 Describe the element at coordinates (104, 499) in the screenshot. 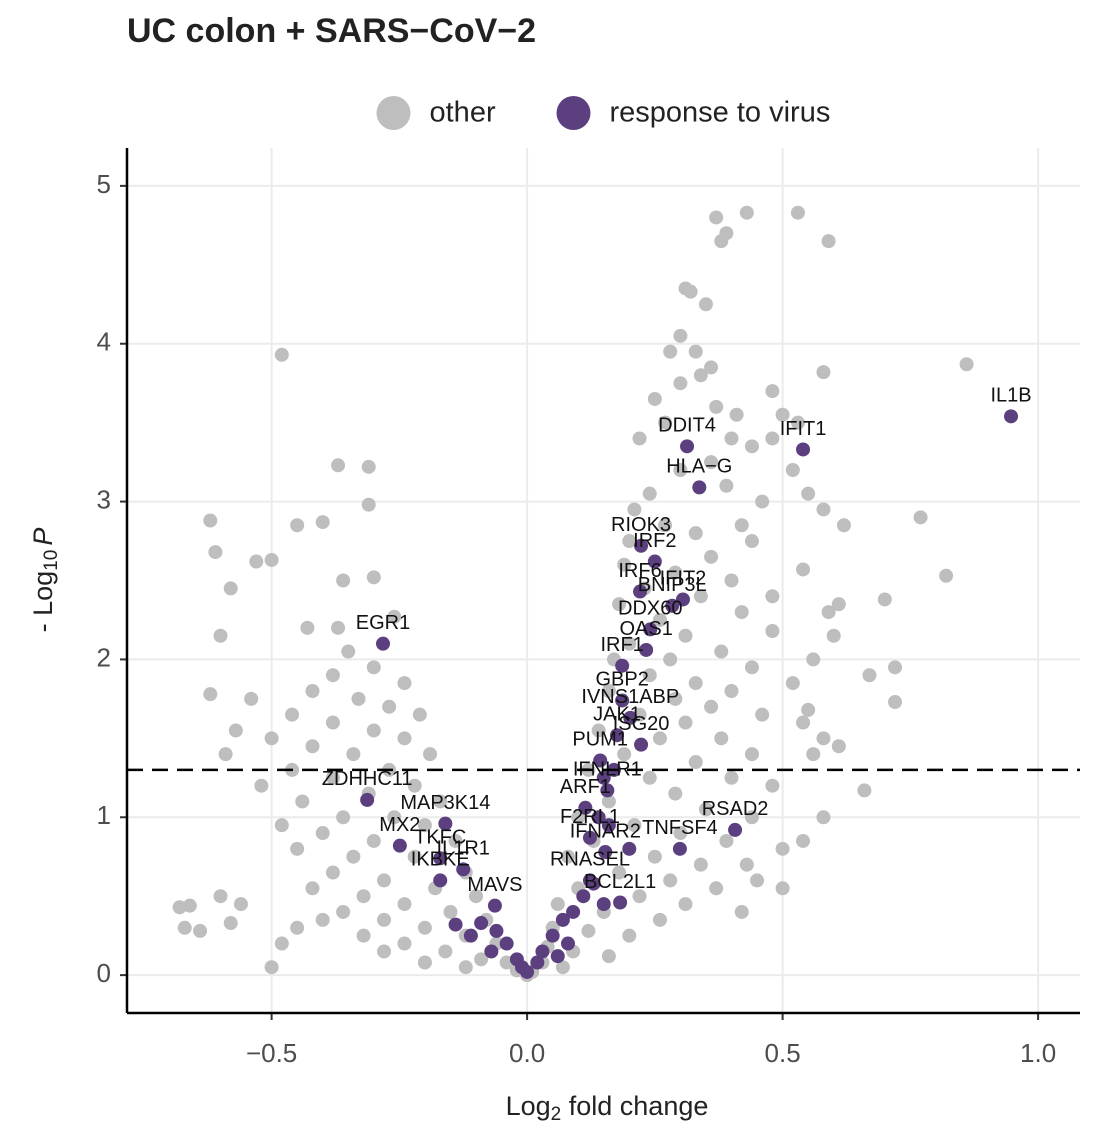

I see `y-tick-label: 3` at that location.